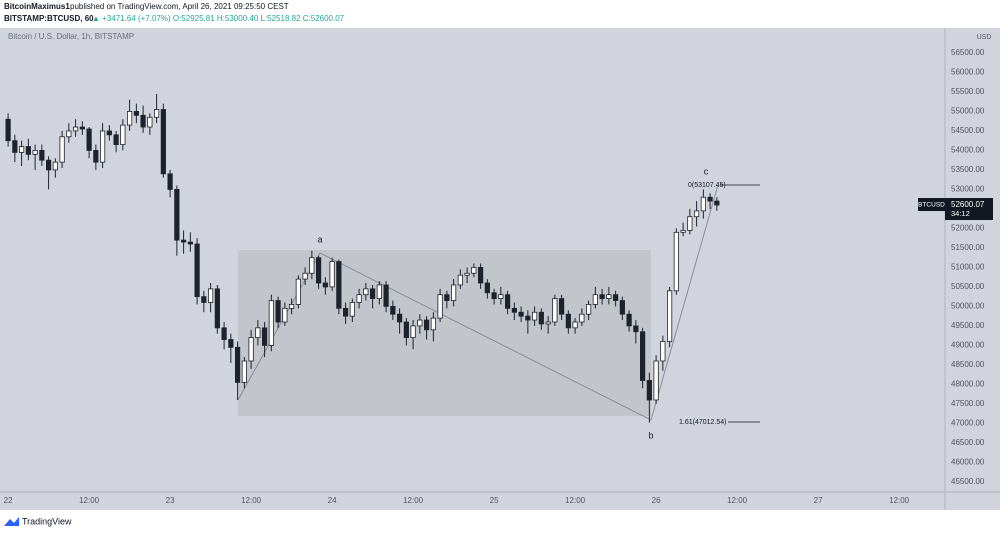 This screenshot has width=1000, height=533. I want to click on price-label-symbol: BTCUSD, so click(931, 205).